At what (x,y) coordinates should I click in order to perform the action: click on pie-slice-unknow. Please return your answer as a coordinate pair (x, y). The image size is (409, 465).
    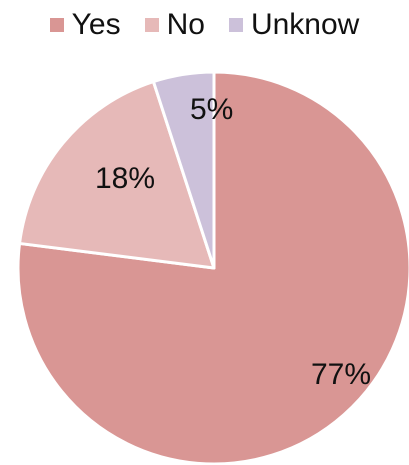
    Looking at the image, I should click on (183, 170).